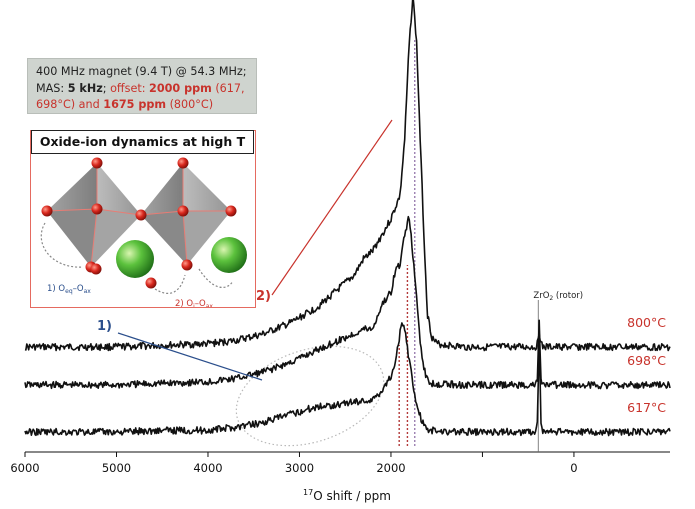 This screenshot has width=695, height=509. I want to click on structure-inset: Oxide-ion dynamics at high T, so click(143, 220).